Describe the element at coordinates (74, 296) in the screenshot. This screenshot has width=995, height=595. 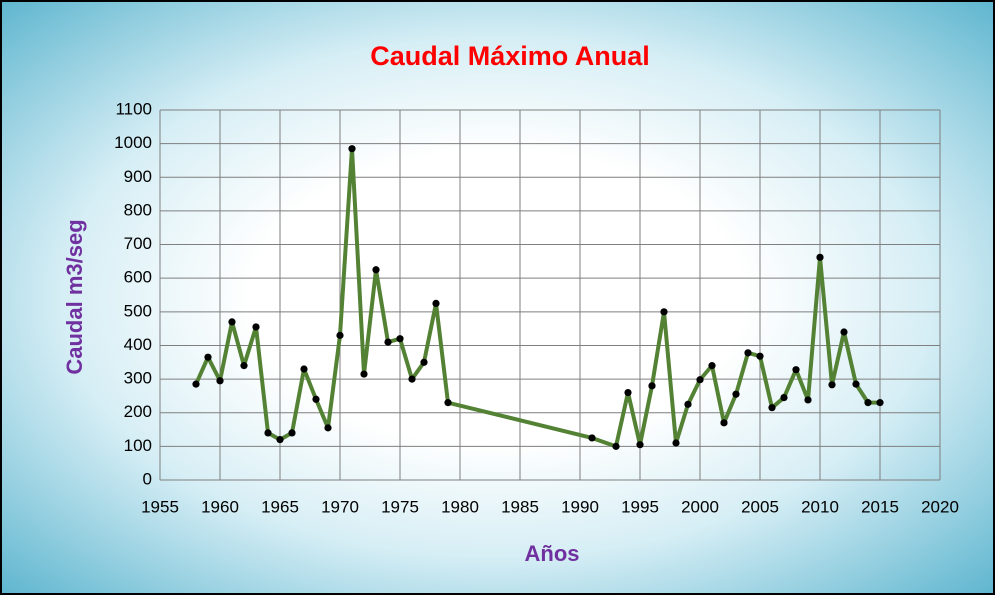
I see `y-axis-label: Caudal m3/seg` at that location.